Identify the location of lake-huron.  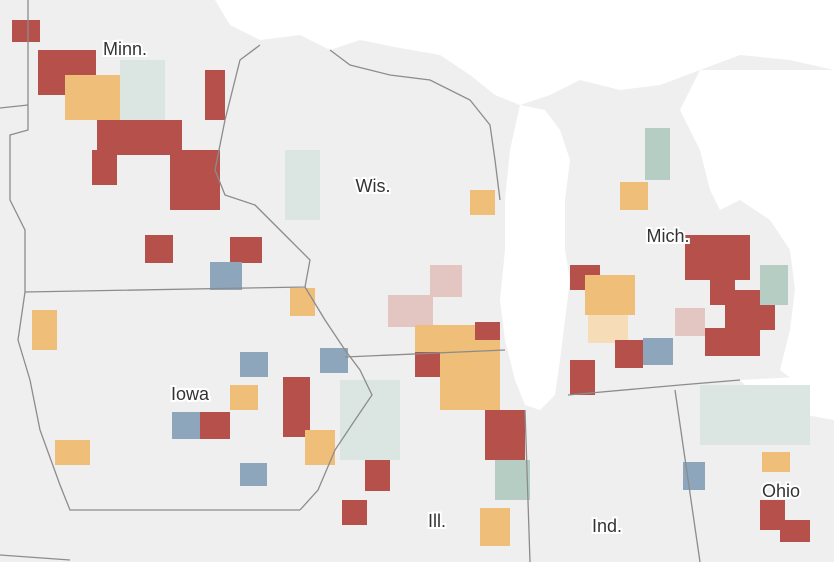
(757, 230).